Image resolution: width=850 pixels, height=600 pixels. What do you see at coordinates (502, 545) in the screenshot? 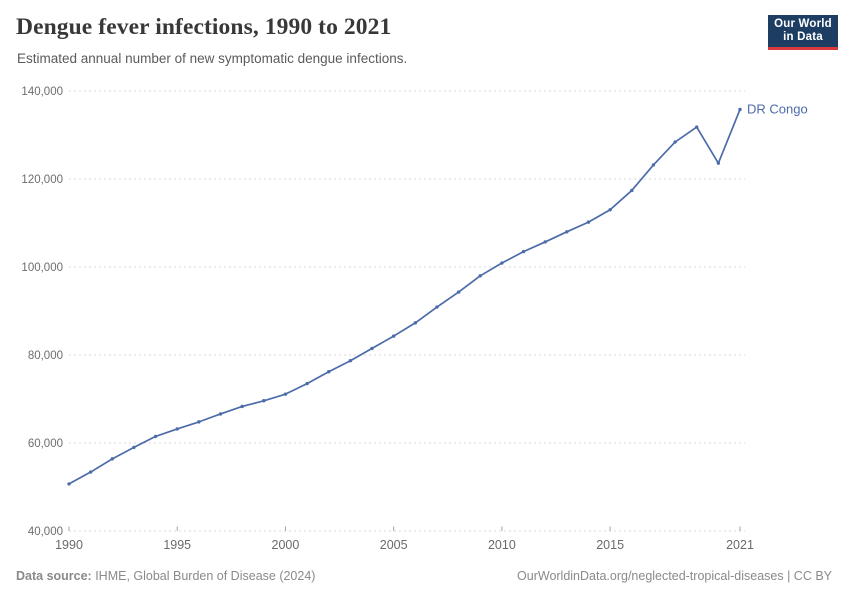
I see `x-tick-label: 2010` at bounding box center [502, 545].